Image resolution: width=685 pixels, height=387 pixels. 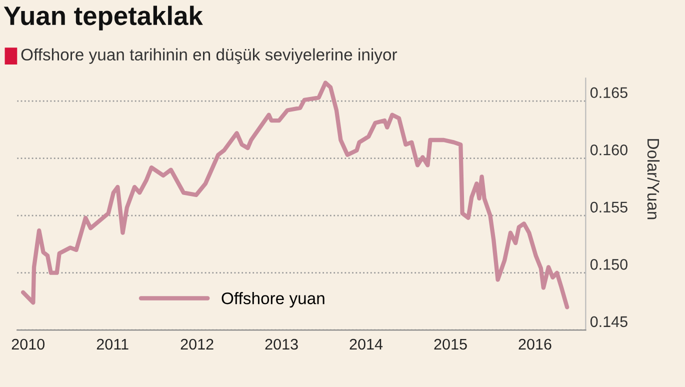 What do you see at coordinates (653, 179) in the screenshot?
I see `y-axis-title: Dolar/Yuan` at bounding box center [653, 179].